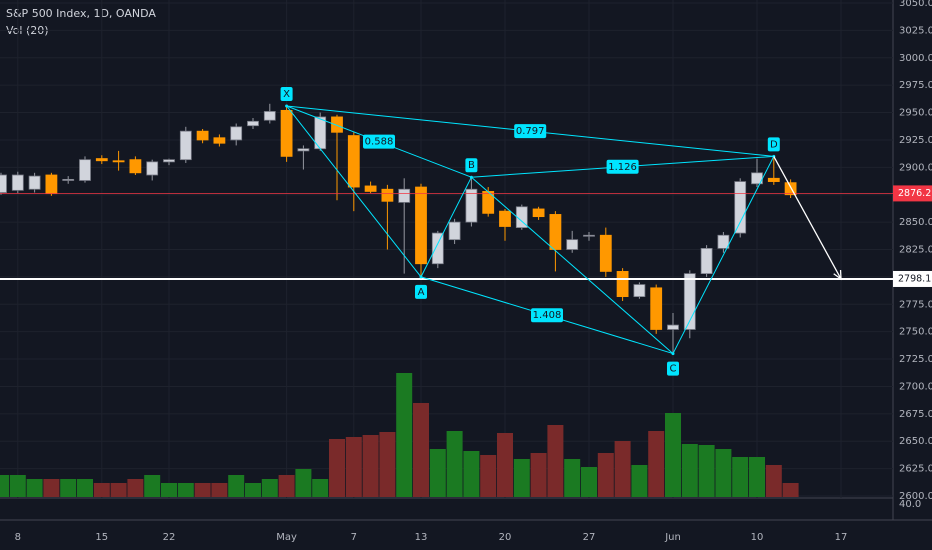  What do you see at coordinates (421, 537) in the screenshot?
I see `x-tick-label: 13` at bounding box center [421, 537].